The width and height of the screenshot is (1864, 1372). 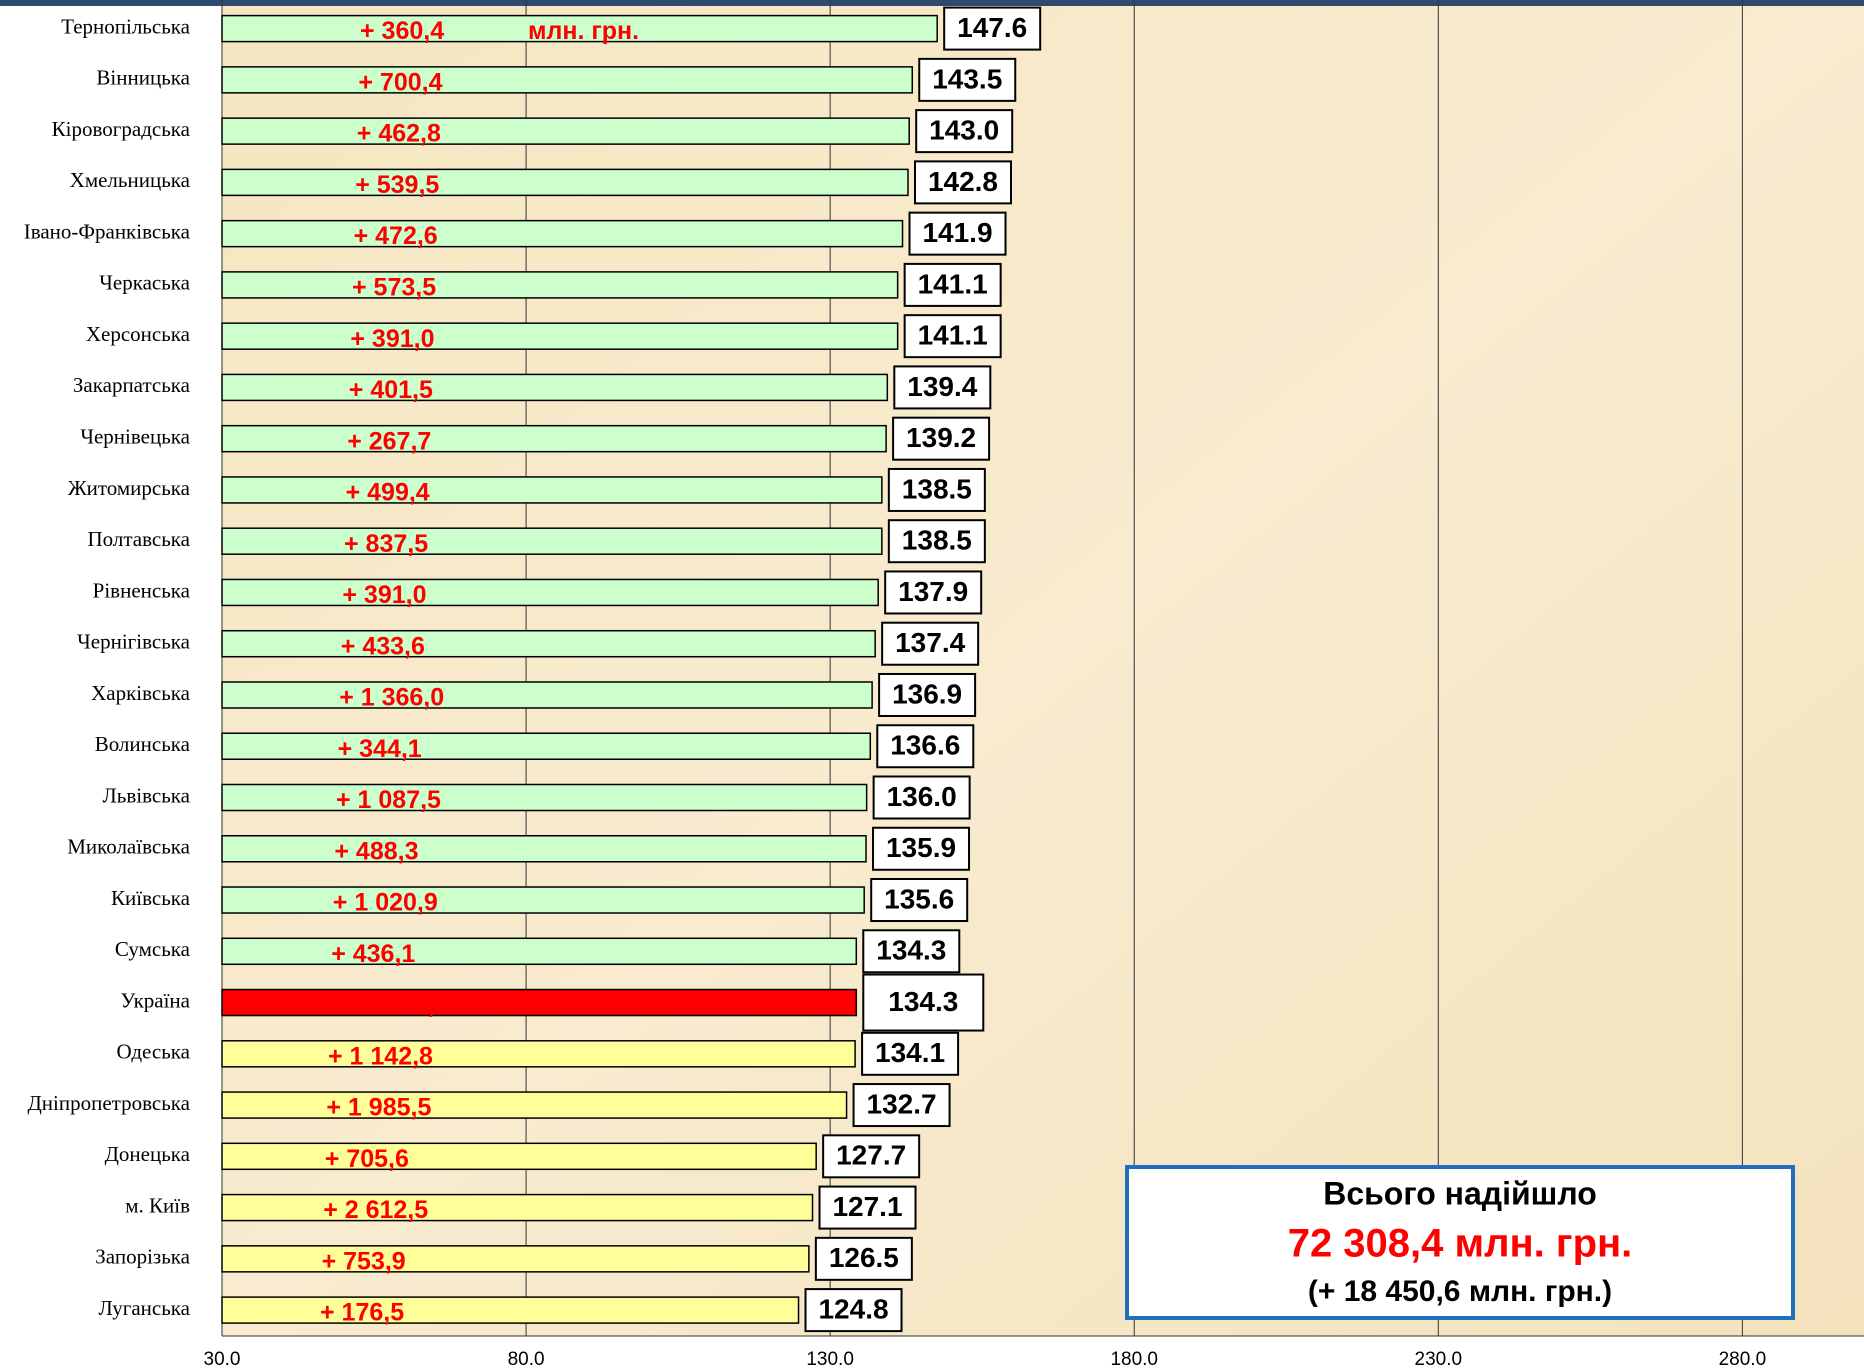 I want to click on increment-label: + 433,6, so click(x=383, y=646).